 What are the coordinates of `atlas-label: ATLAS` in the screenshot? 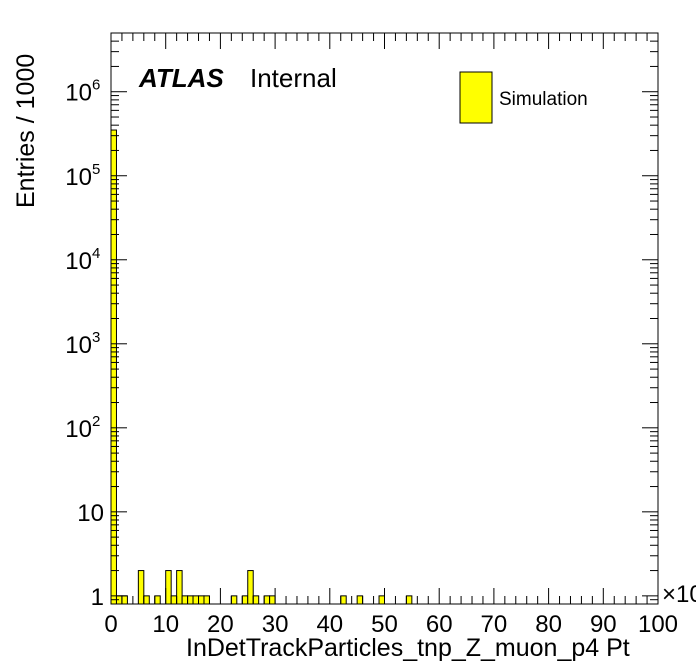 It's located at (181, 78).